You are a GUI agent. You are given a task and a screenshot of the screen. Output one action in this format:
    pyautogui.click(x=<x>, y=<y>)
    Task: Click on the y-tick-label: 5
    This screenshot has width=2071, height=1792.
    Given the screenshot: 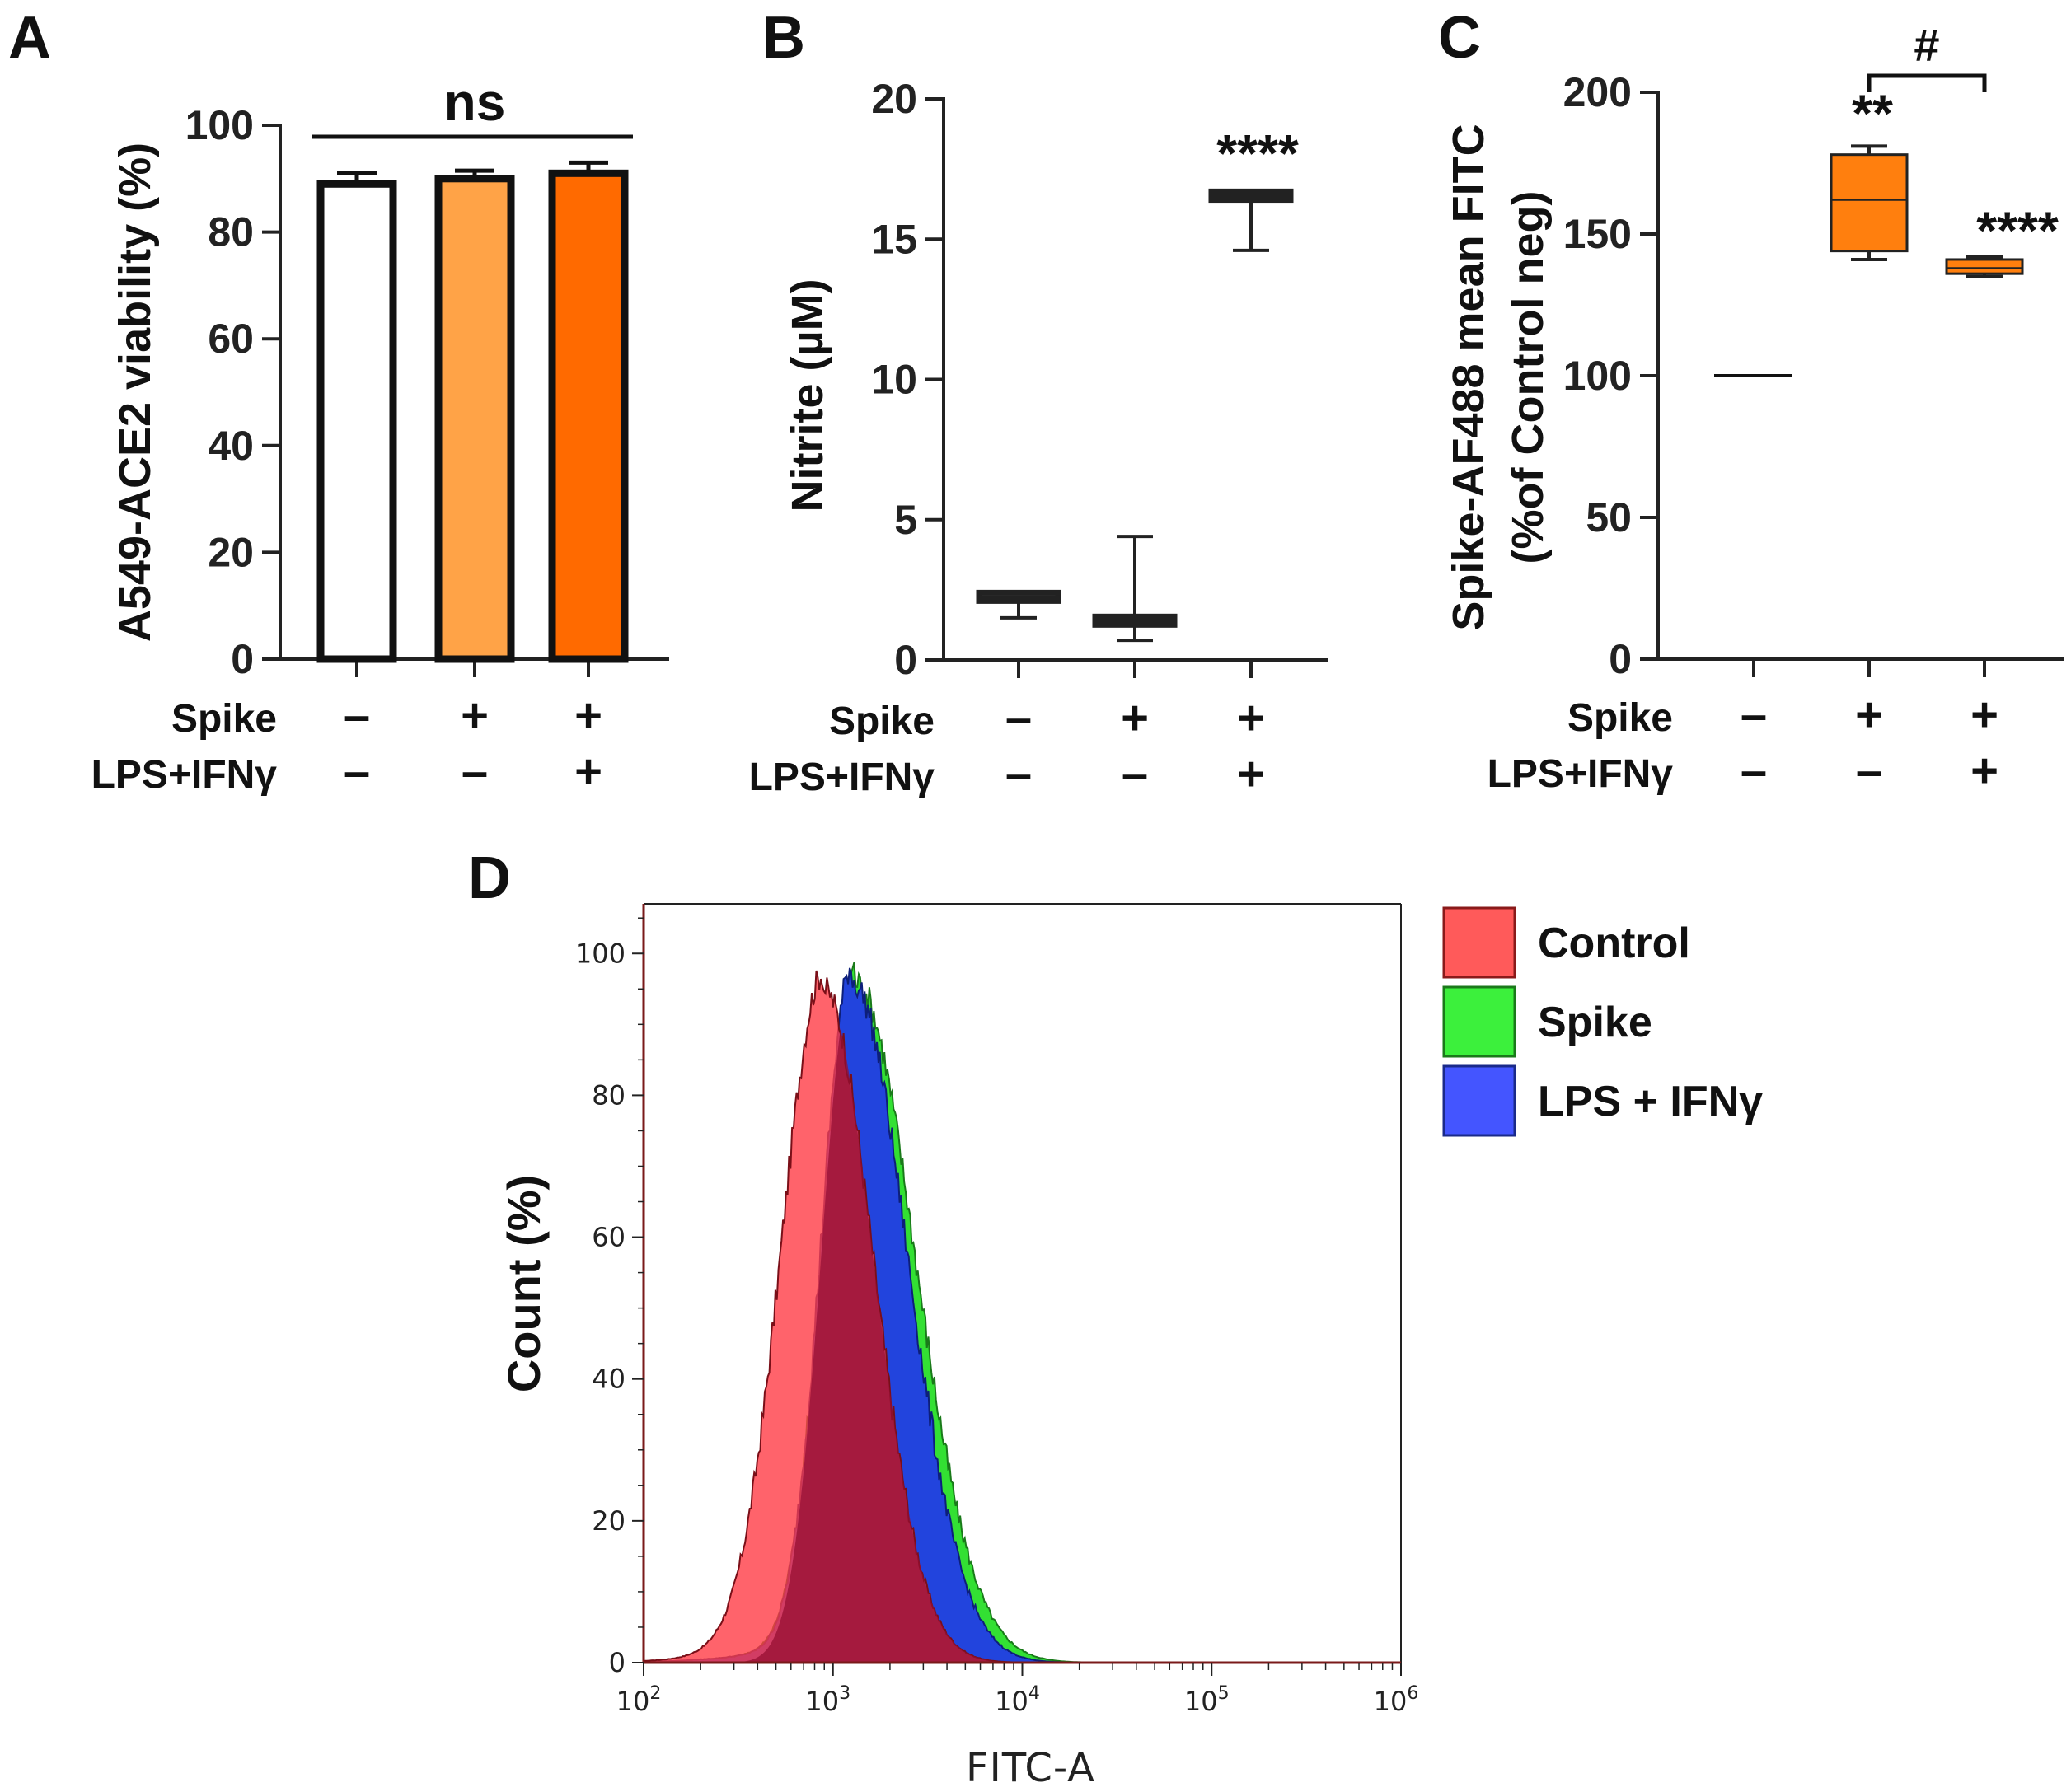 What is the action you would take?
    pyautogui.click(x=905, y=520)
    